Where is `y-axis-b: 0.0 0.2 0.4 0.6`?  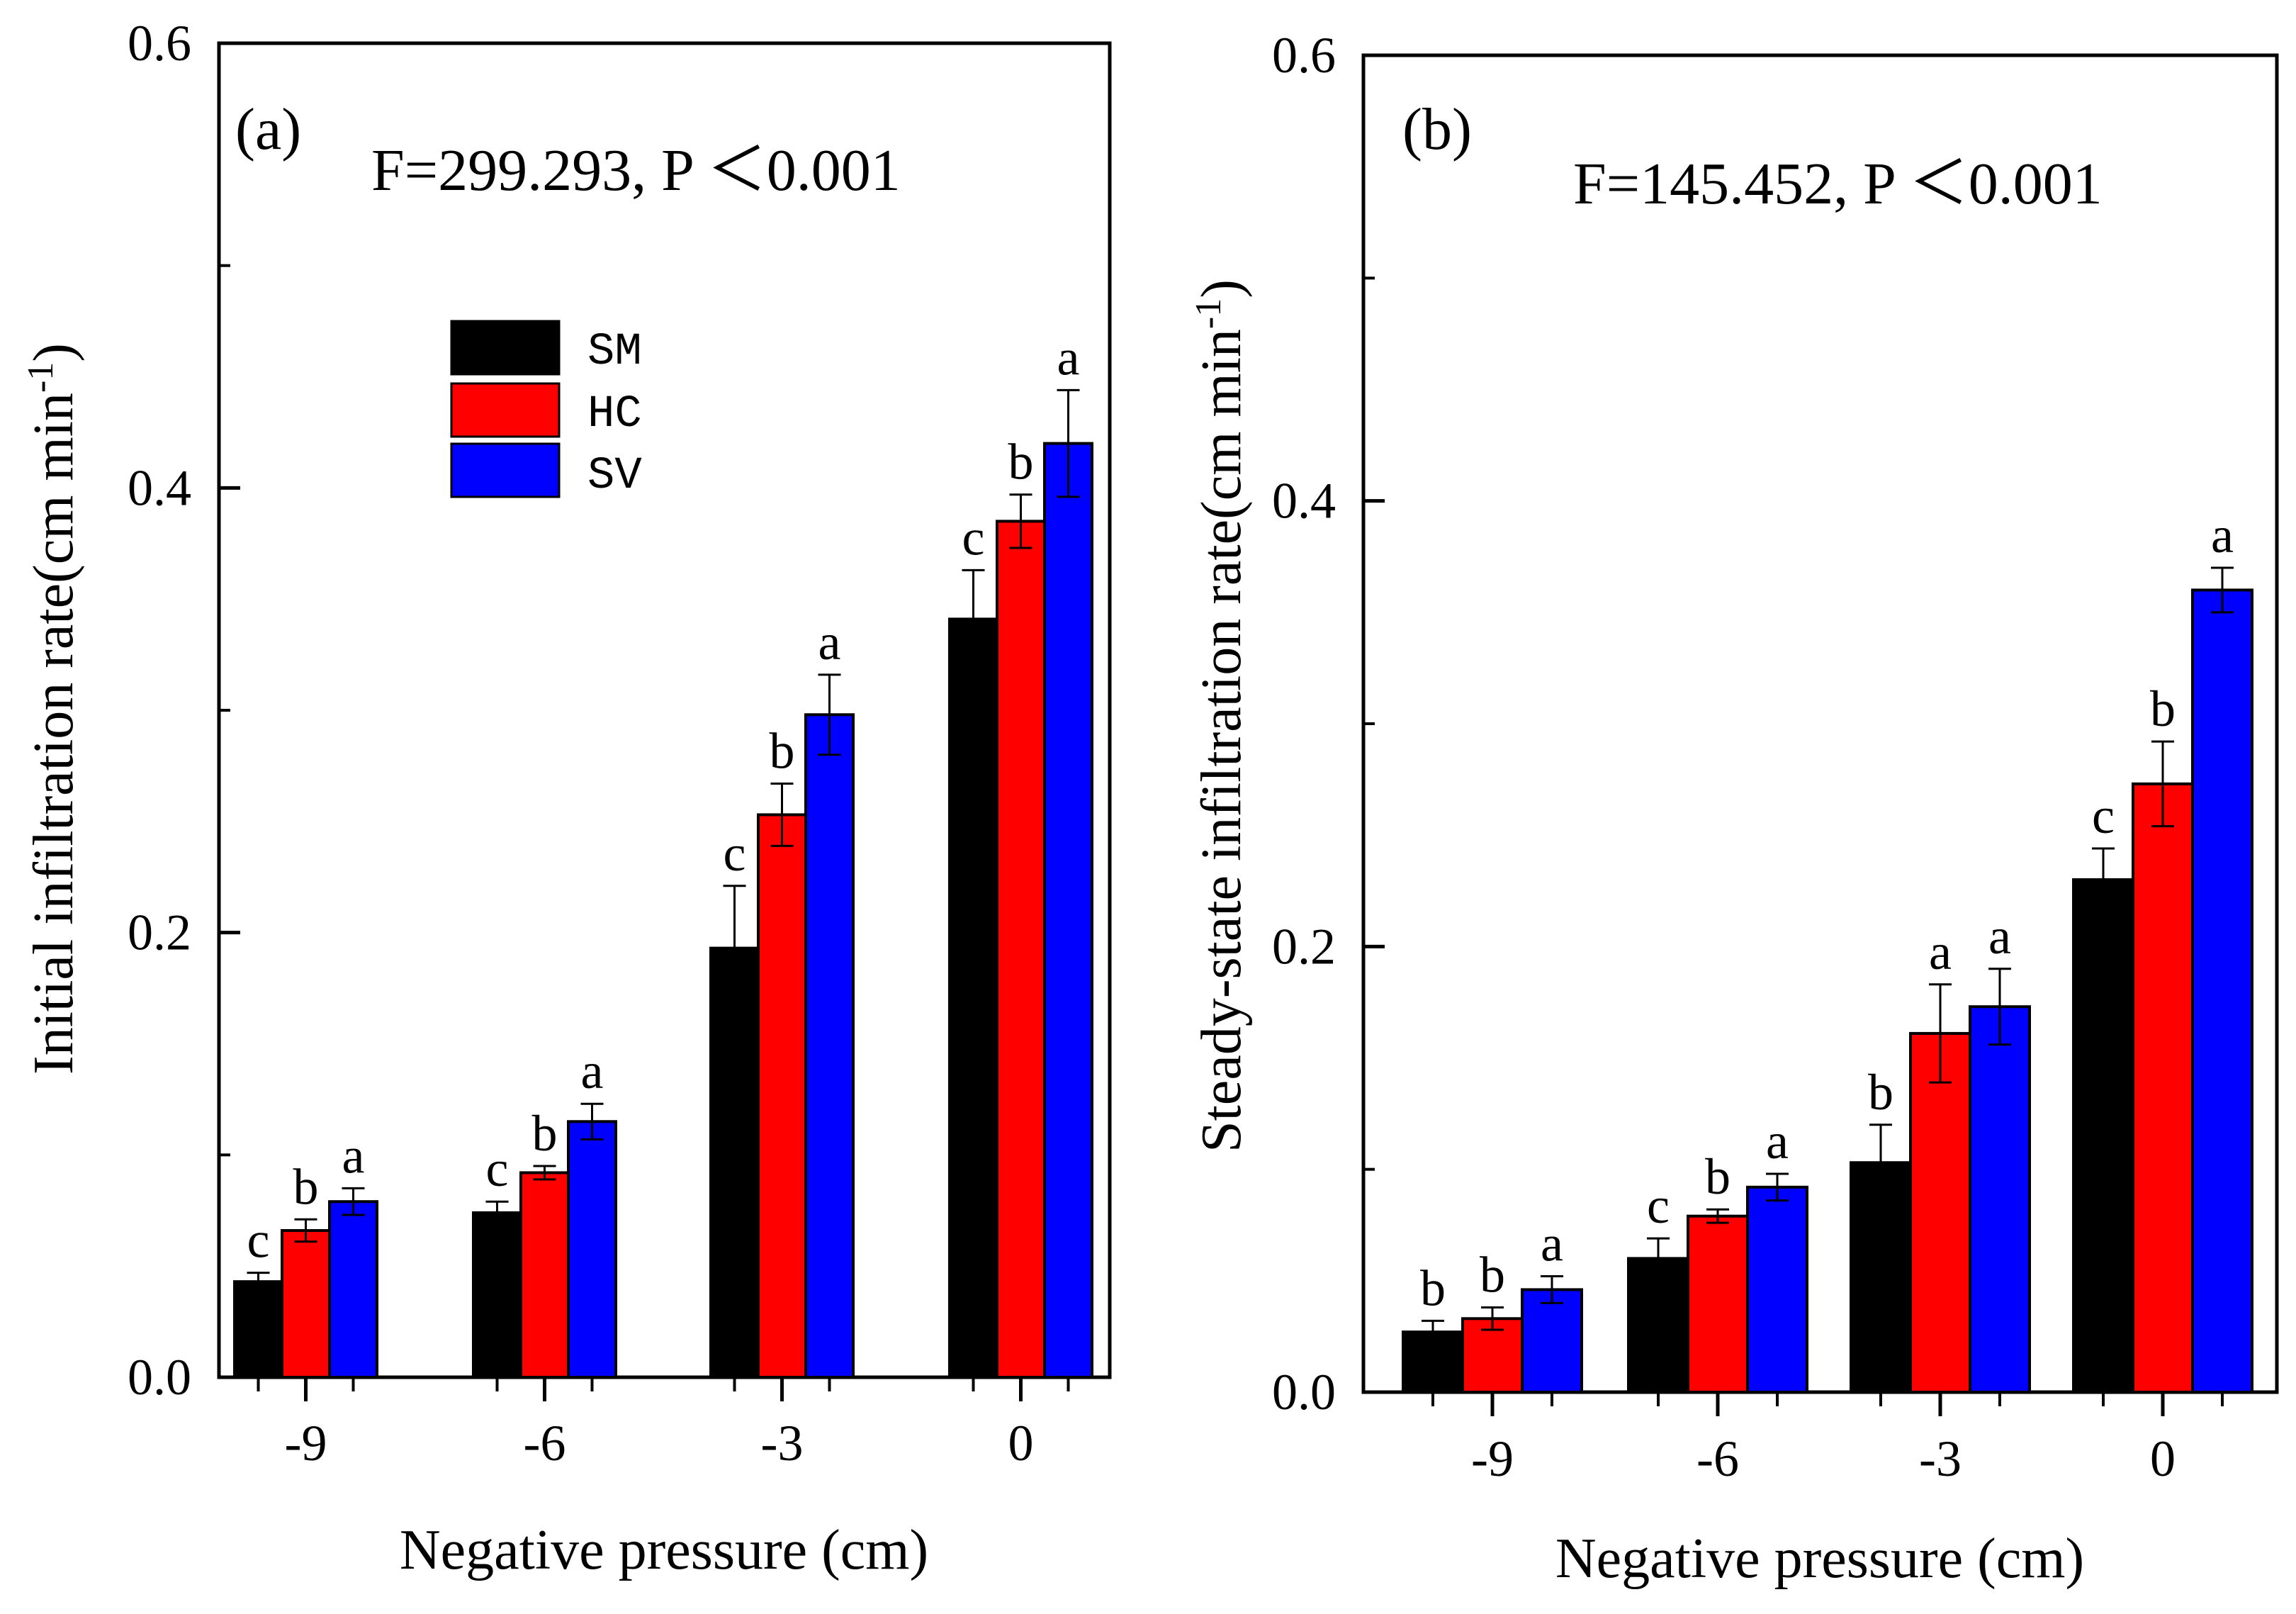
y-axis-b: 0.0 0.2 0.4 0.6 is located at coordinates (1328, 723).